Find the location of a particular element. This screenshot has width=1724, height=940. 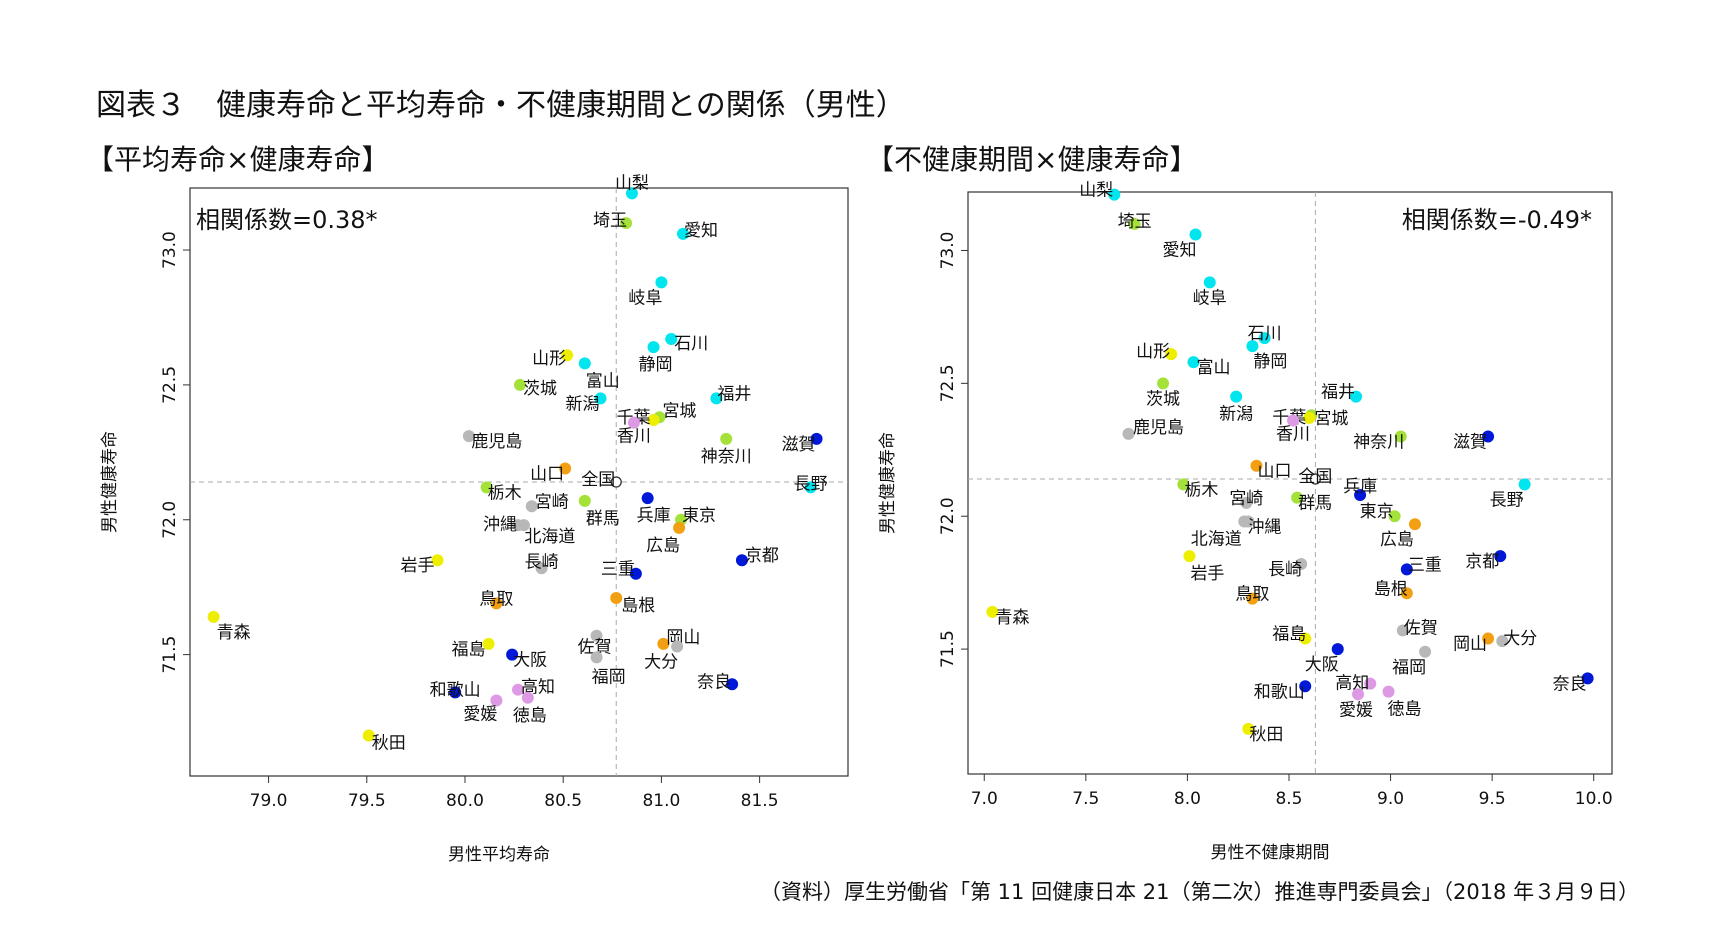

data-point-label: 栃木 is located at coordinates (505, 493).